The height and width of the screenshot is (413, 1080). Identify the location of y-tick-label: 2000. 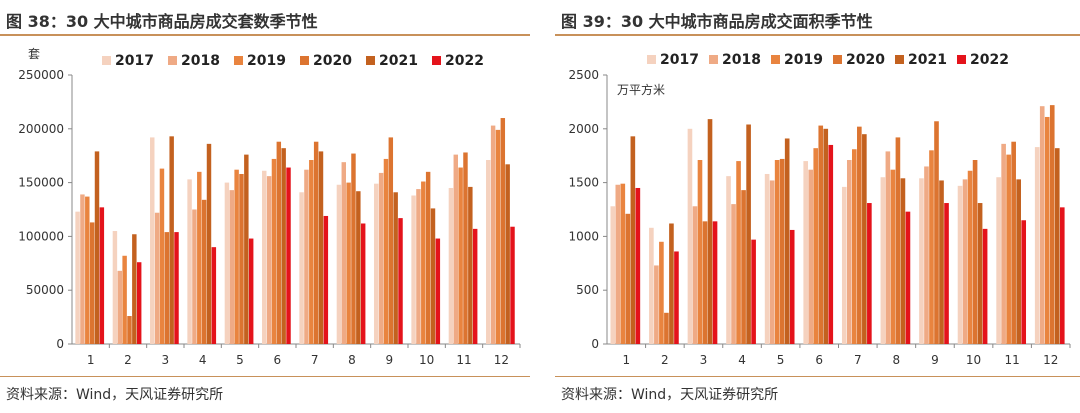
(583, 129).